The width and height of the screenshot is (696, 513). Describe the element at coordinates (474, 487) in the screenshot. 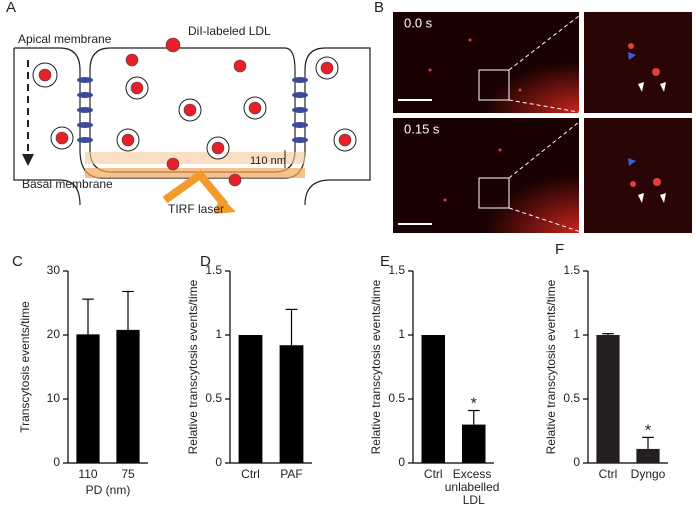

I see `x-tick-label: Excess unlabelled LDL` at that location.